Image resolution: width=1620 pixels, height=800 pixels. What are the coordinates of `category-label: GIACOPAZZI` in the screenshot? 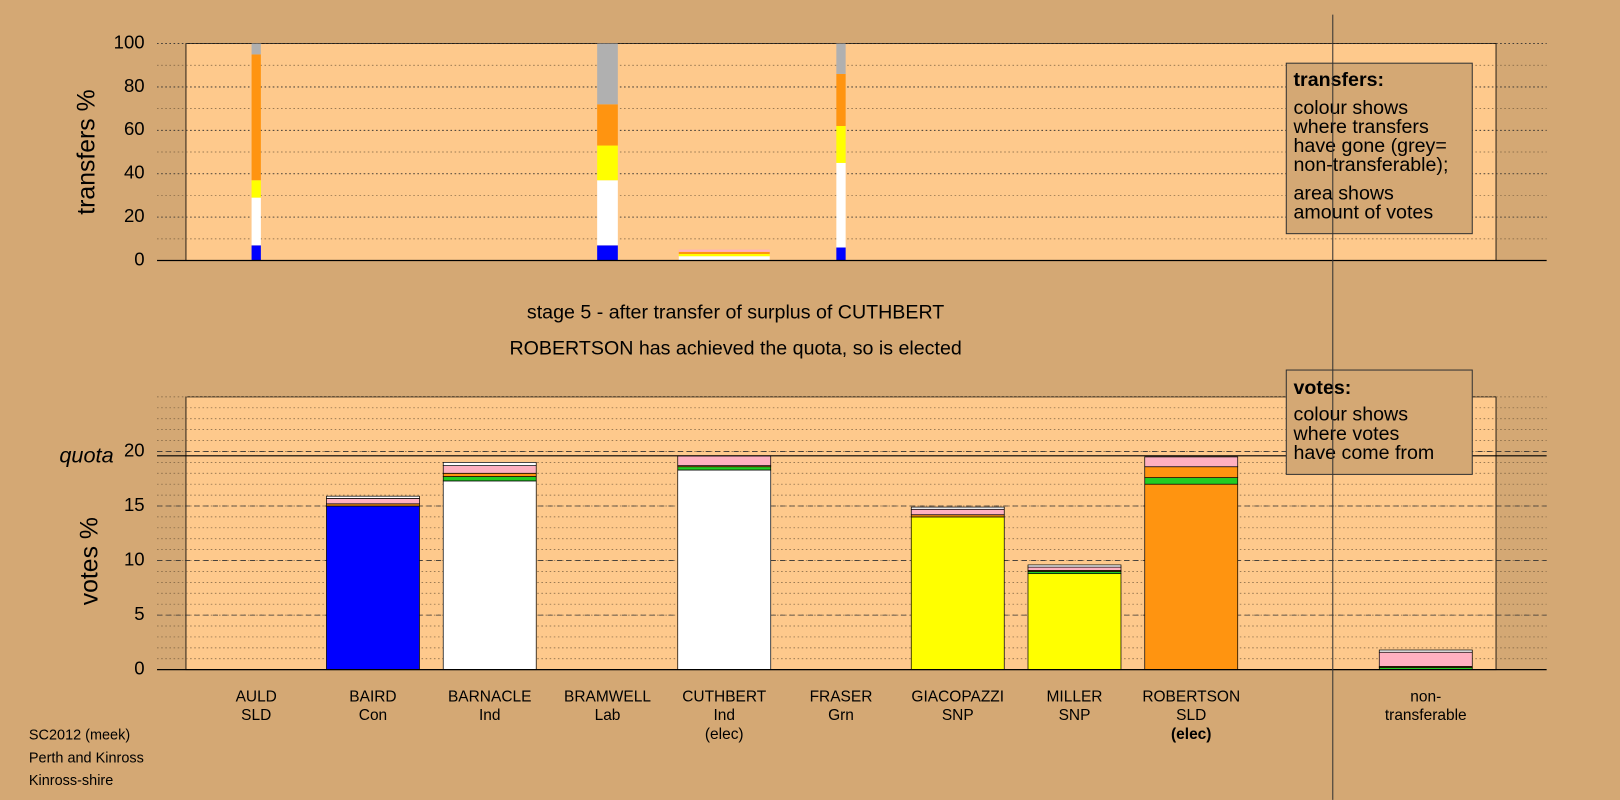 It's located at (957, 697).